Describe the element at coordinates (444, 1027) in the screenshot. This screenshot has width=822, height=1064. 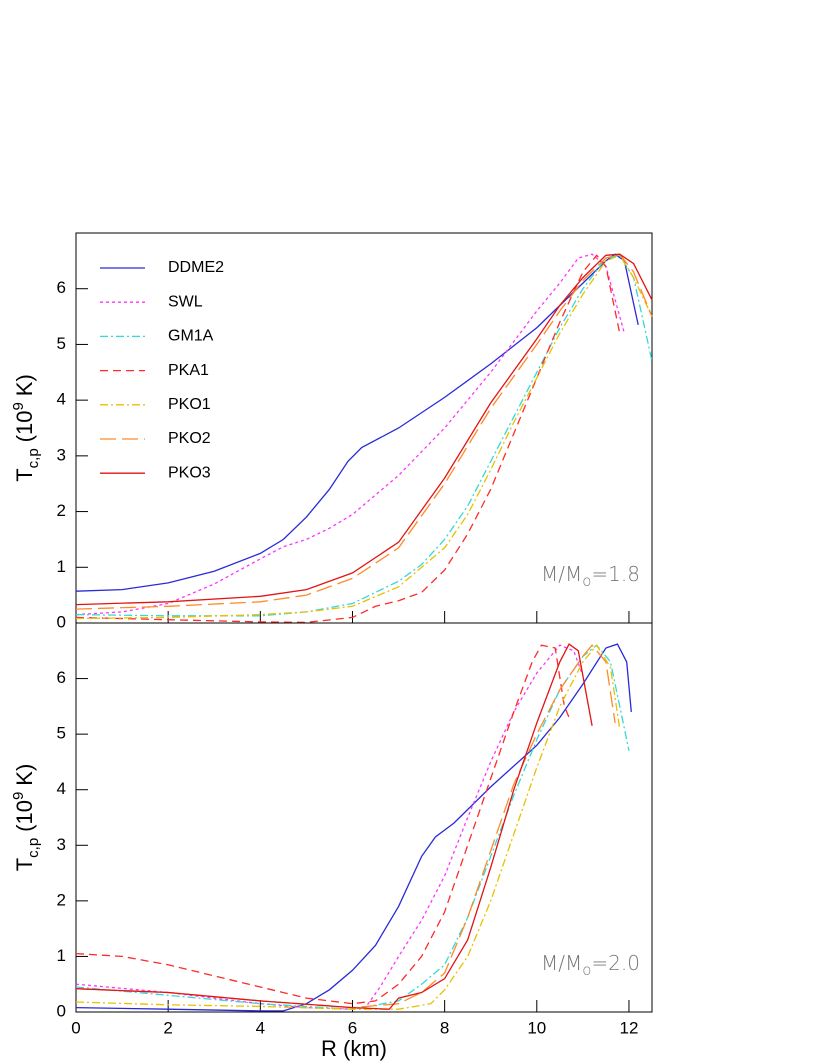
I see `x-tick-label: 8` at that location.